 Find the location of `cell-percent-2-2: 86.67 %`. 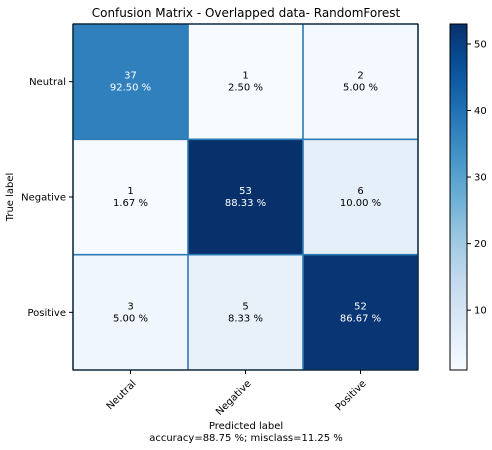

cell-percent-2-2: 86.67 % is located at coordinates (360, 318).